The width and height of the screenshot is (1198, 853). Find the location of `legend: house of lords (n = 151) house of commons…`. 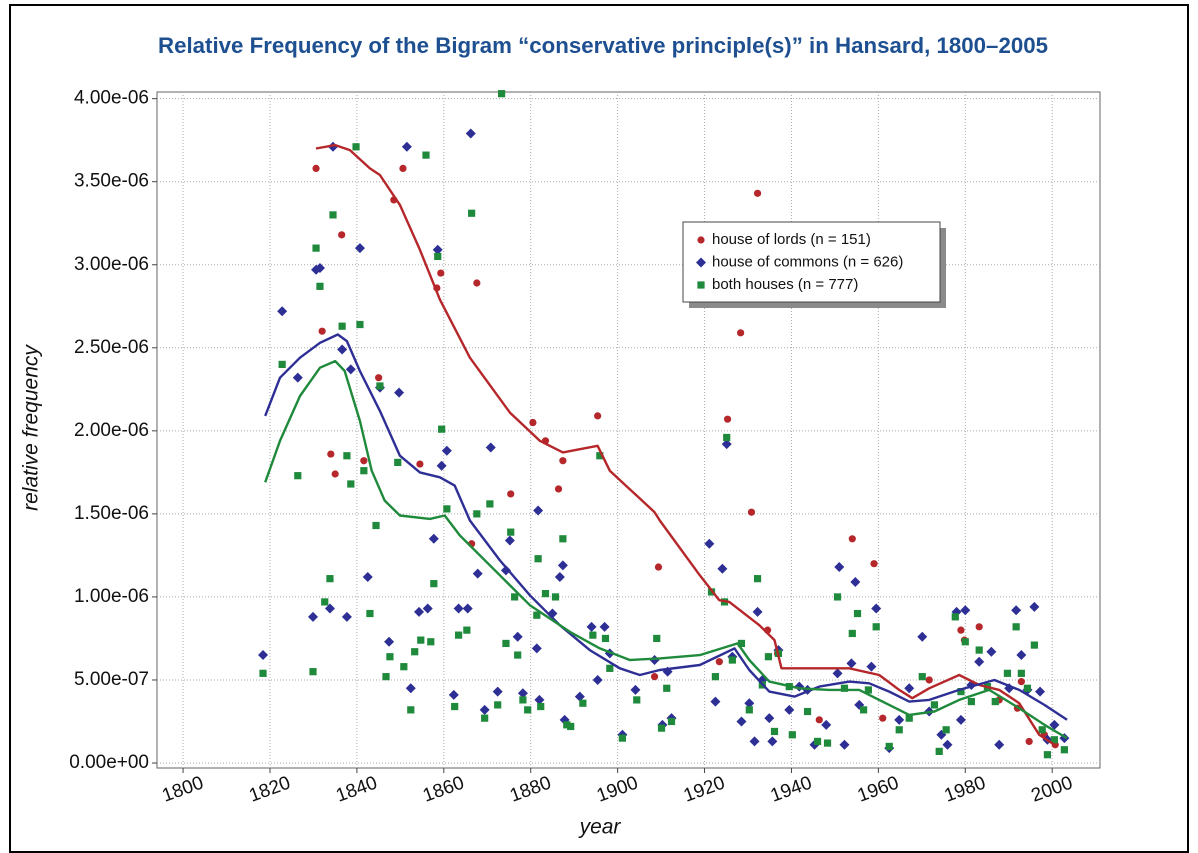

legend: house of lords (n = 151) house of commons… is located at coordinates (814, 264).